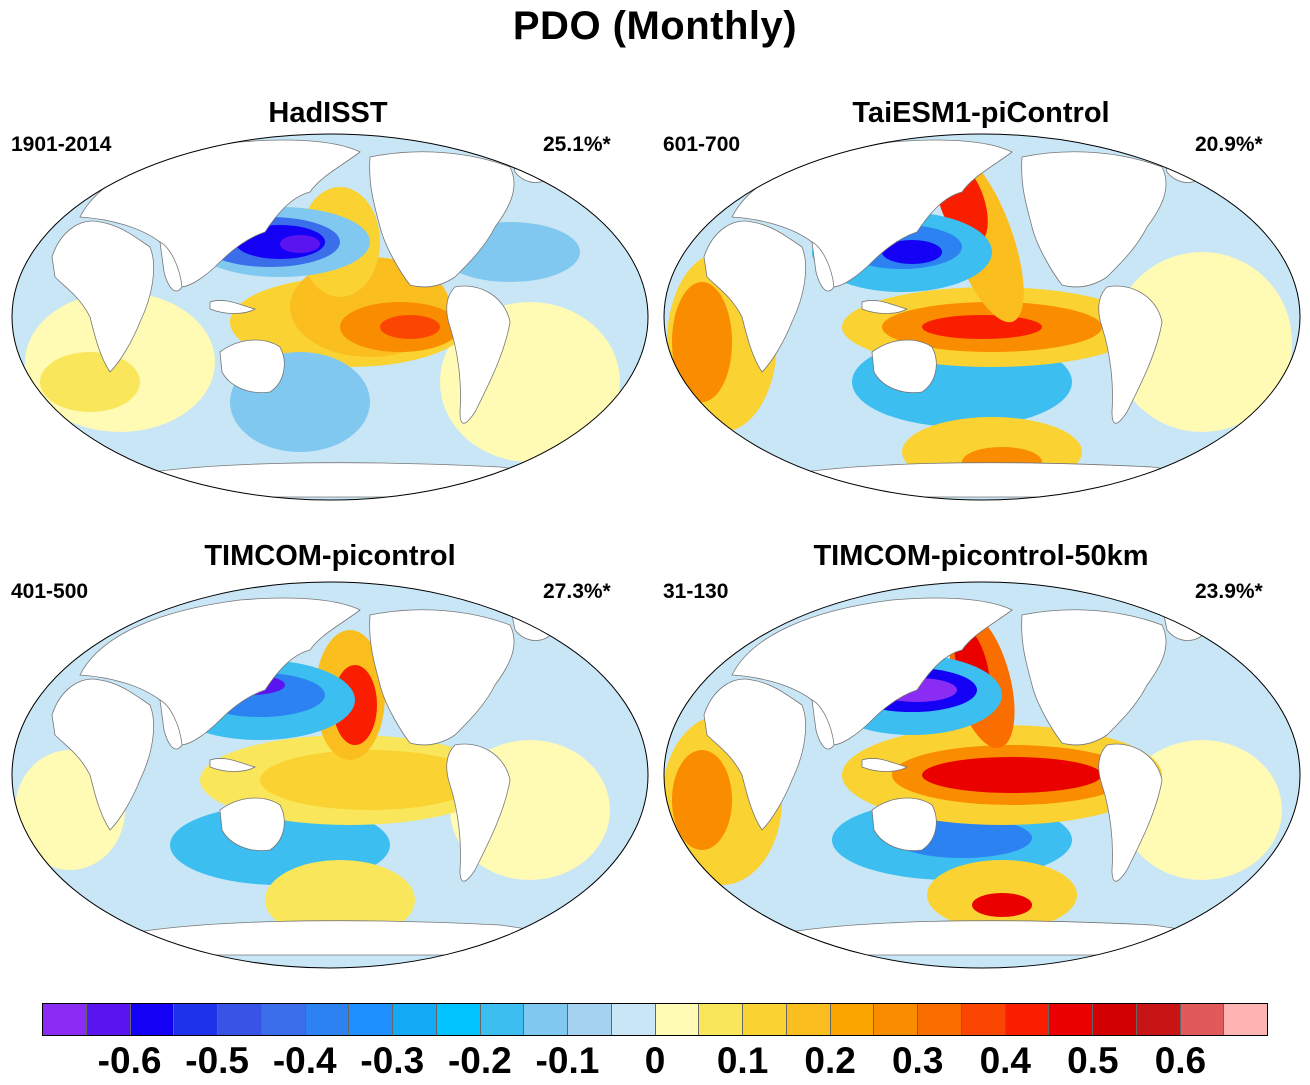  What do you see at coordinates (696, 591) in the screenshot?
I see `period-timcom-50km: 31-130` at bounding box center [696, 591].